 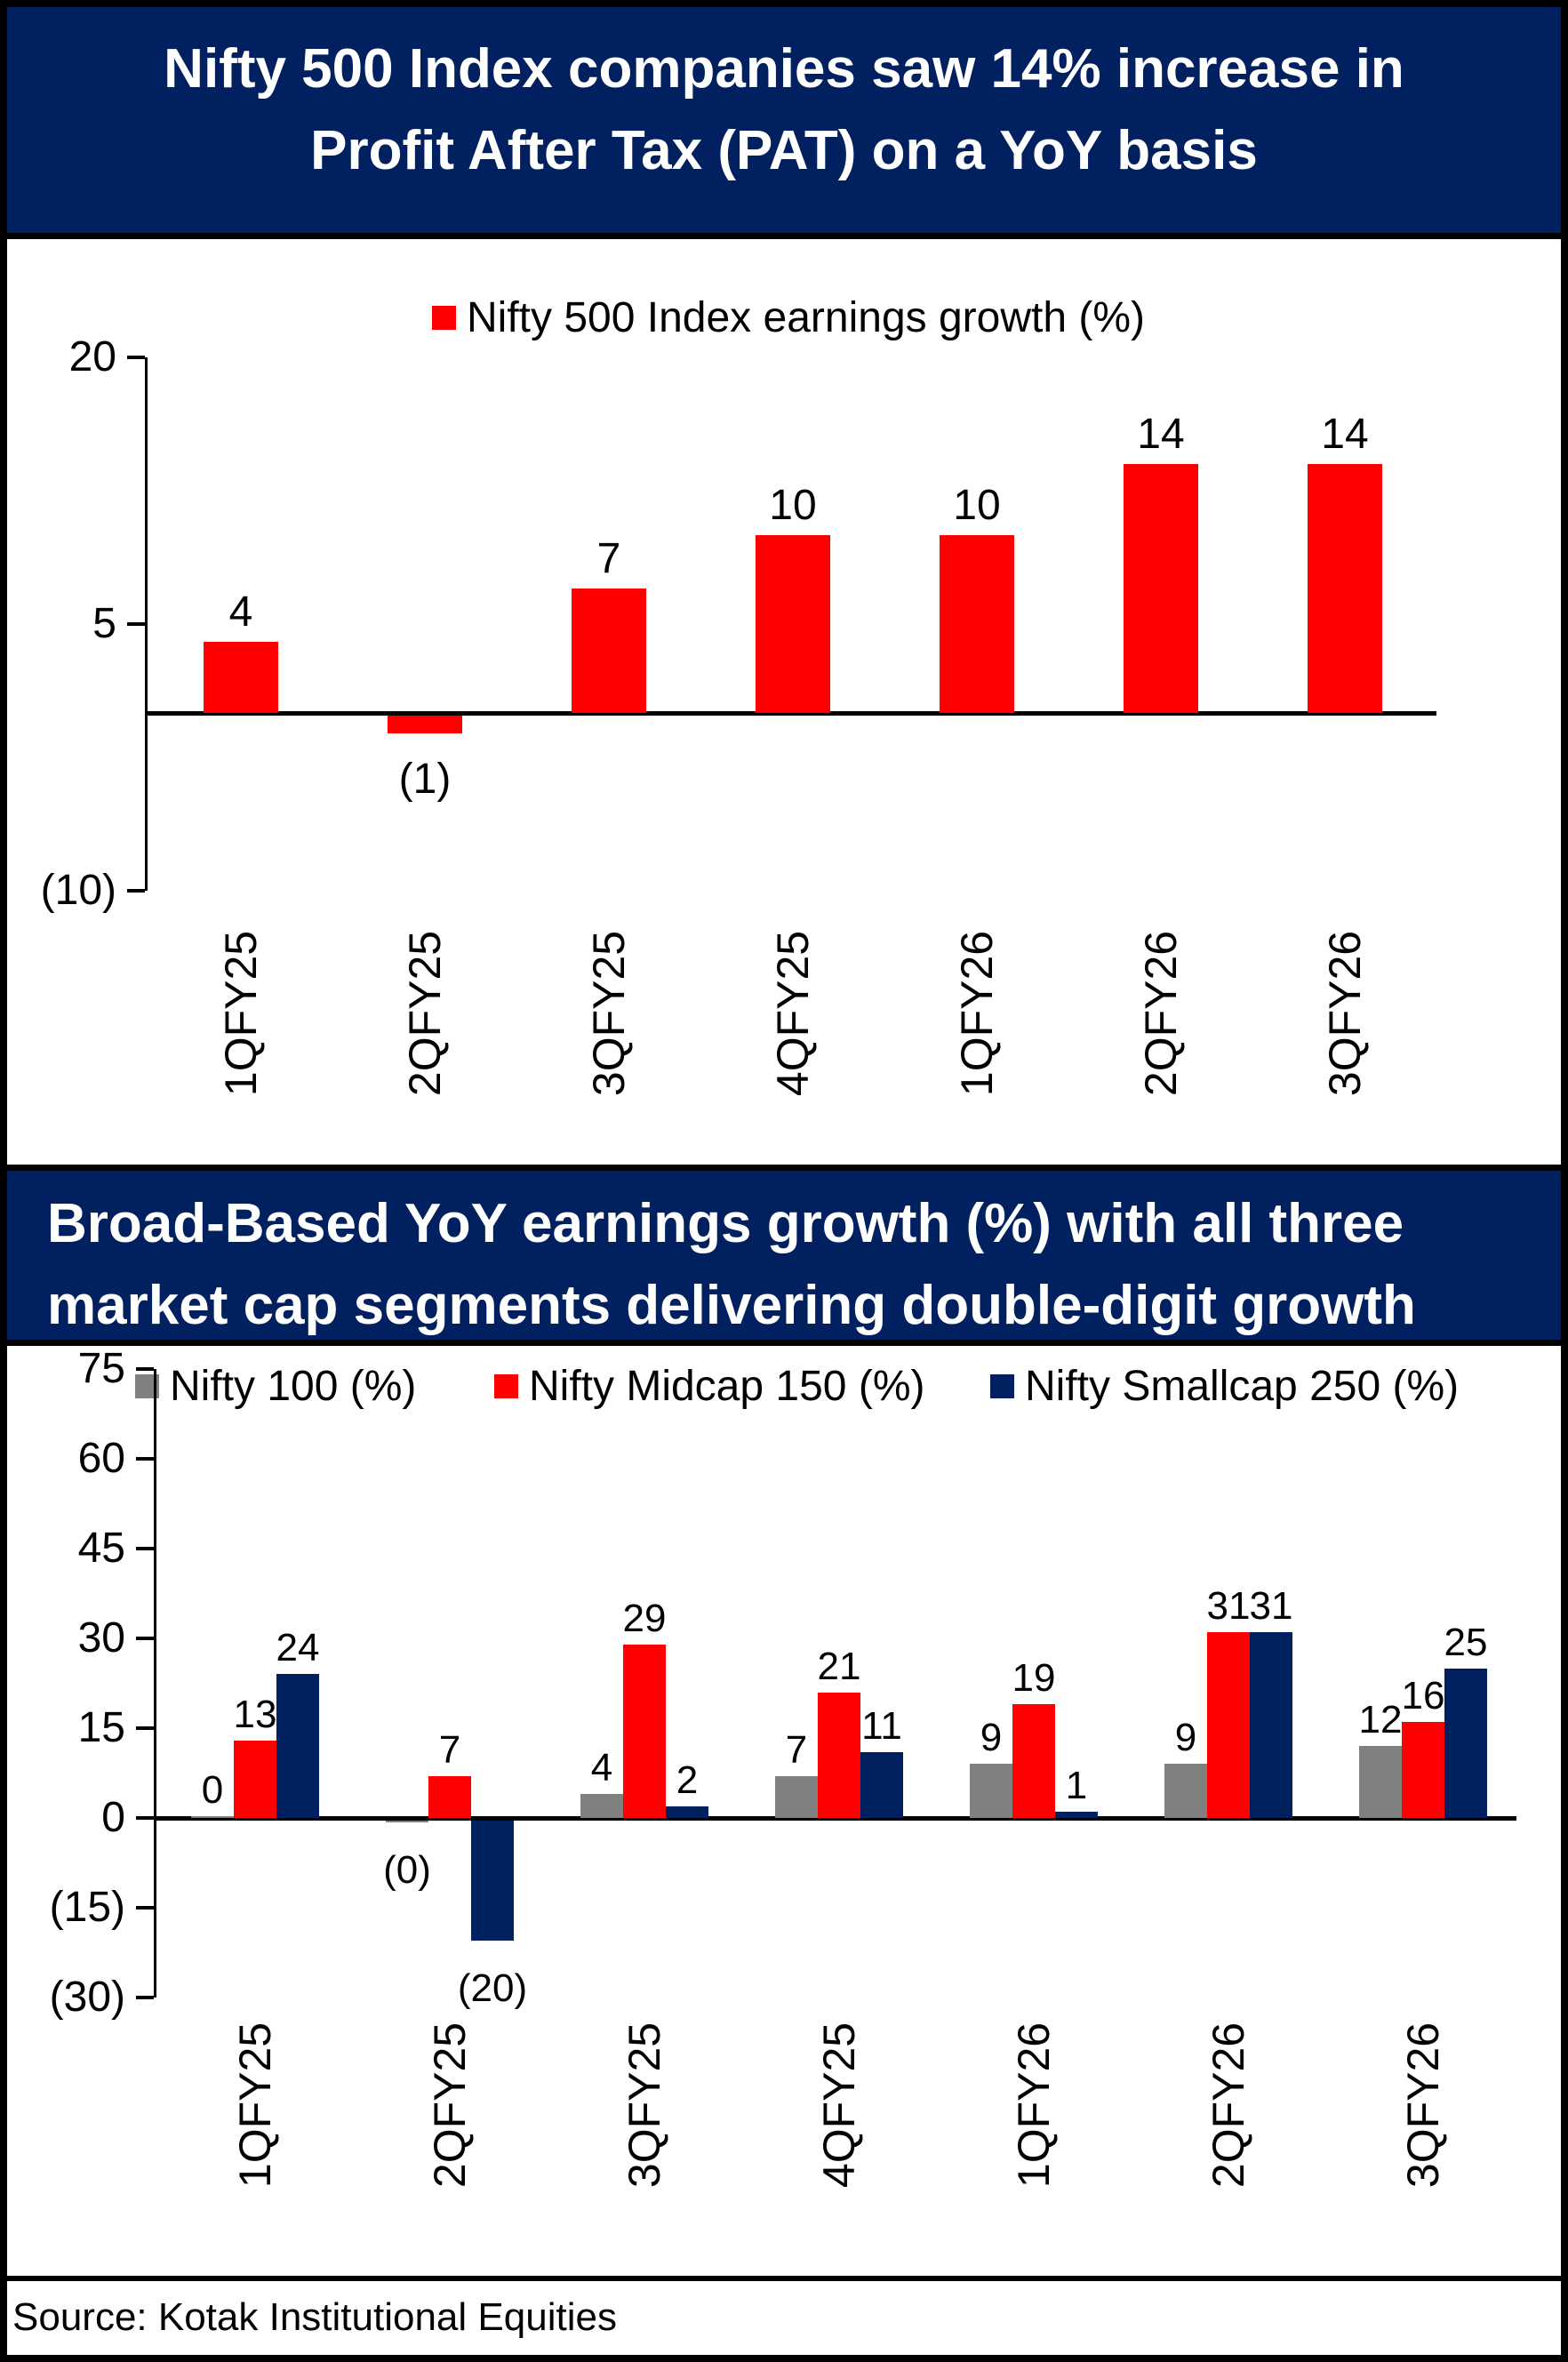 What do you see at coordinates (601, 1768) in the screenshot?
I see `chart2-bar-label-3QFY25-4: 4` at bounding box center [601, 1768].